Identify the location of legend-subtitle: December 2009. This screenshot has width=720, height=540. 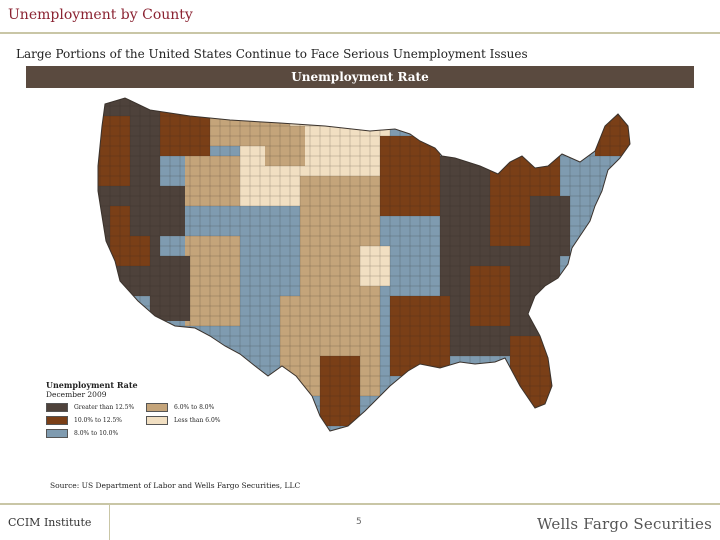
(76, 394).